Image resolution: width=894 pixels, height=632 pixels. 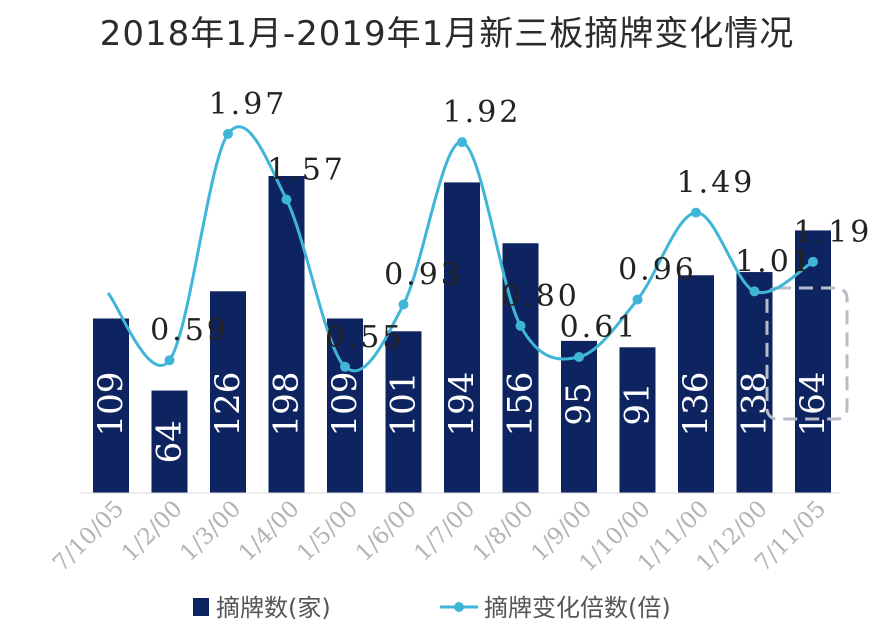 I want to click on line-value-label: 1.01, so click(x=774, y=261).